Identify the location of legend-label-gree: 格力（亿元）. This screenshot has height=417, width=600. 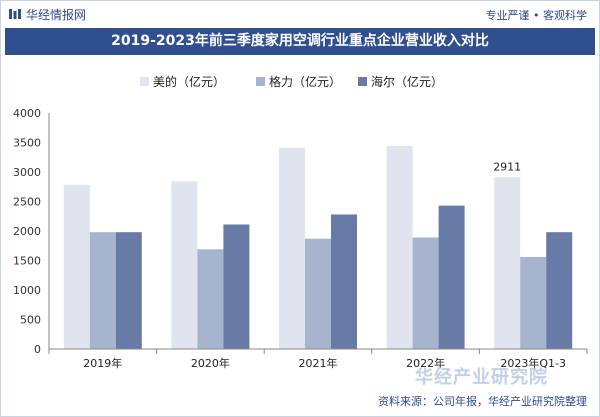
(305, 81).